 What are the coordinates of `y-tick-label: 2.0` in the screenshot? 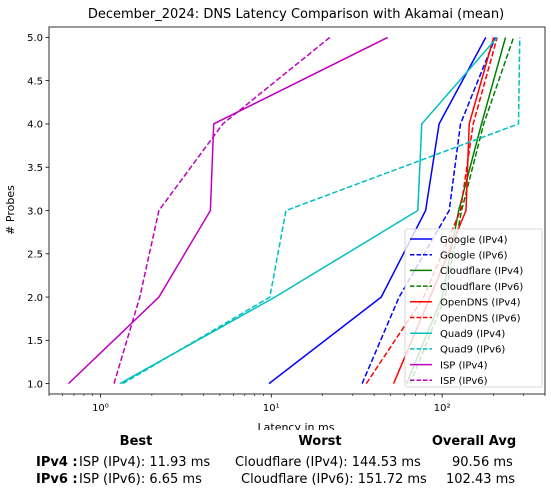 It's located at (35, 298).